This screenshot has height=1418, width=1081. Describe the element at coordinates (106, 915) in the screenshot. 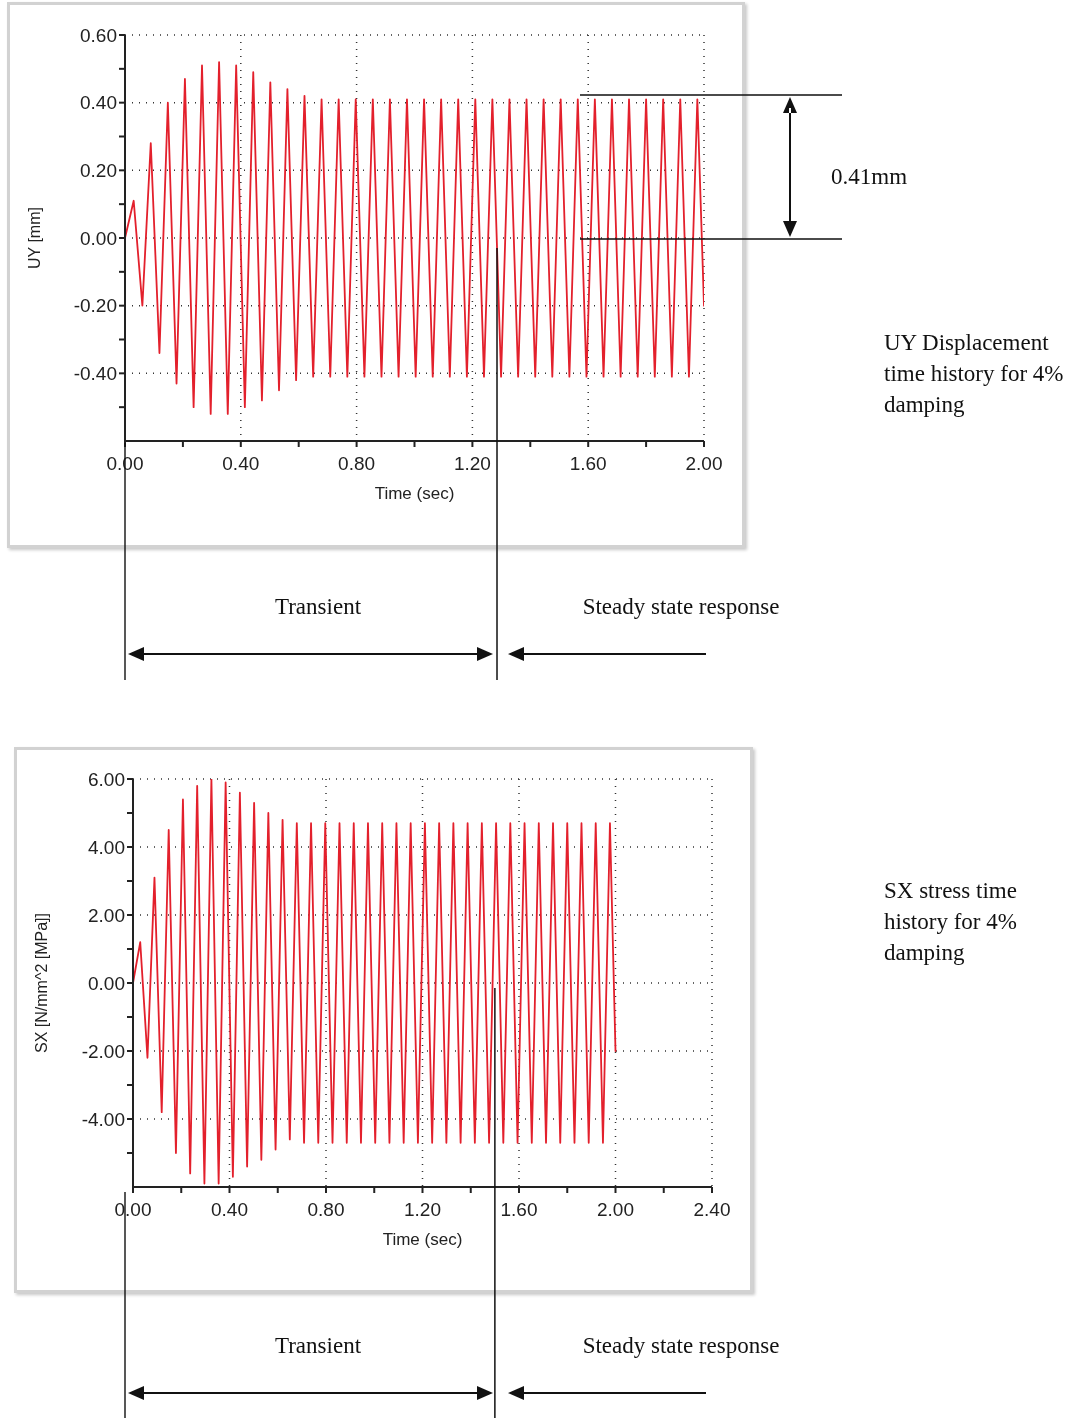

I see `y-tick-label: 2.00` at that location.